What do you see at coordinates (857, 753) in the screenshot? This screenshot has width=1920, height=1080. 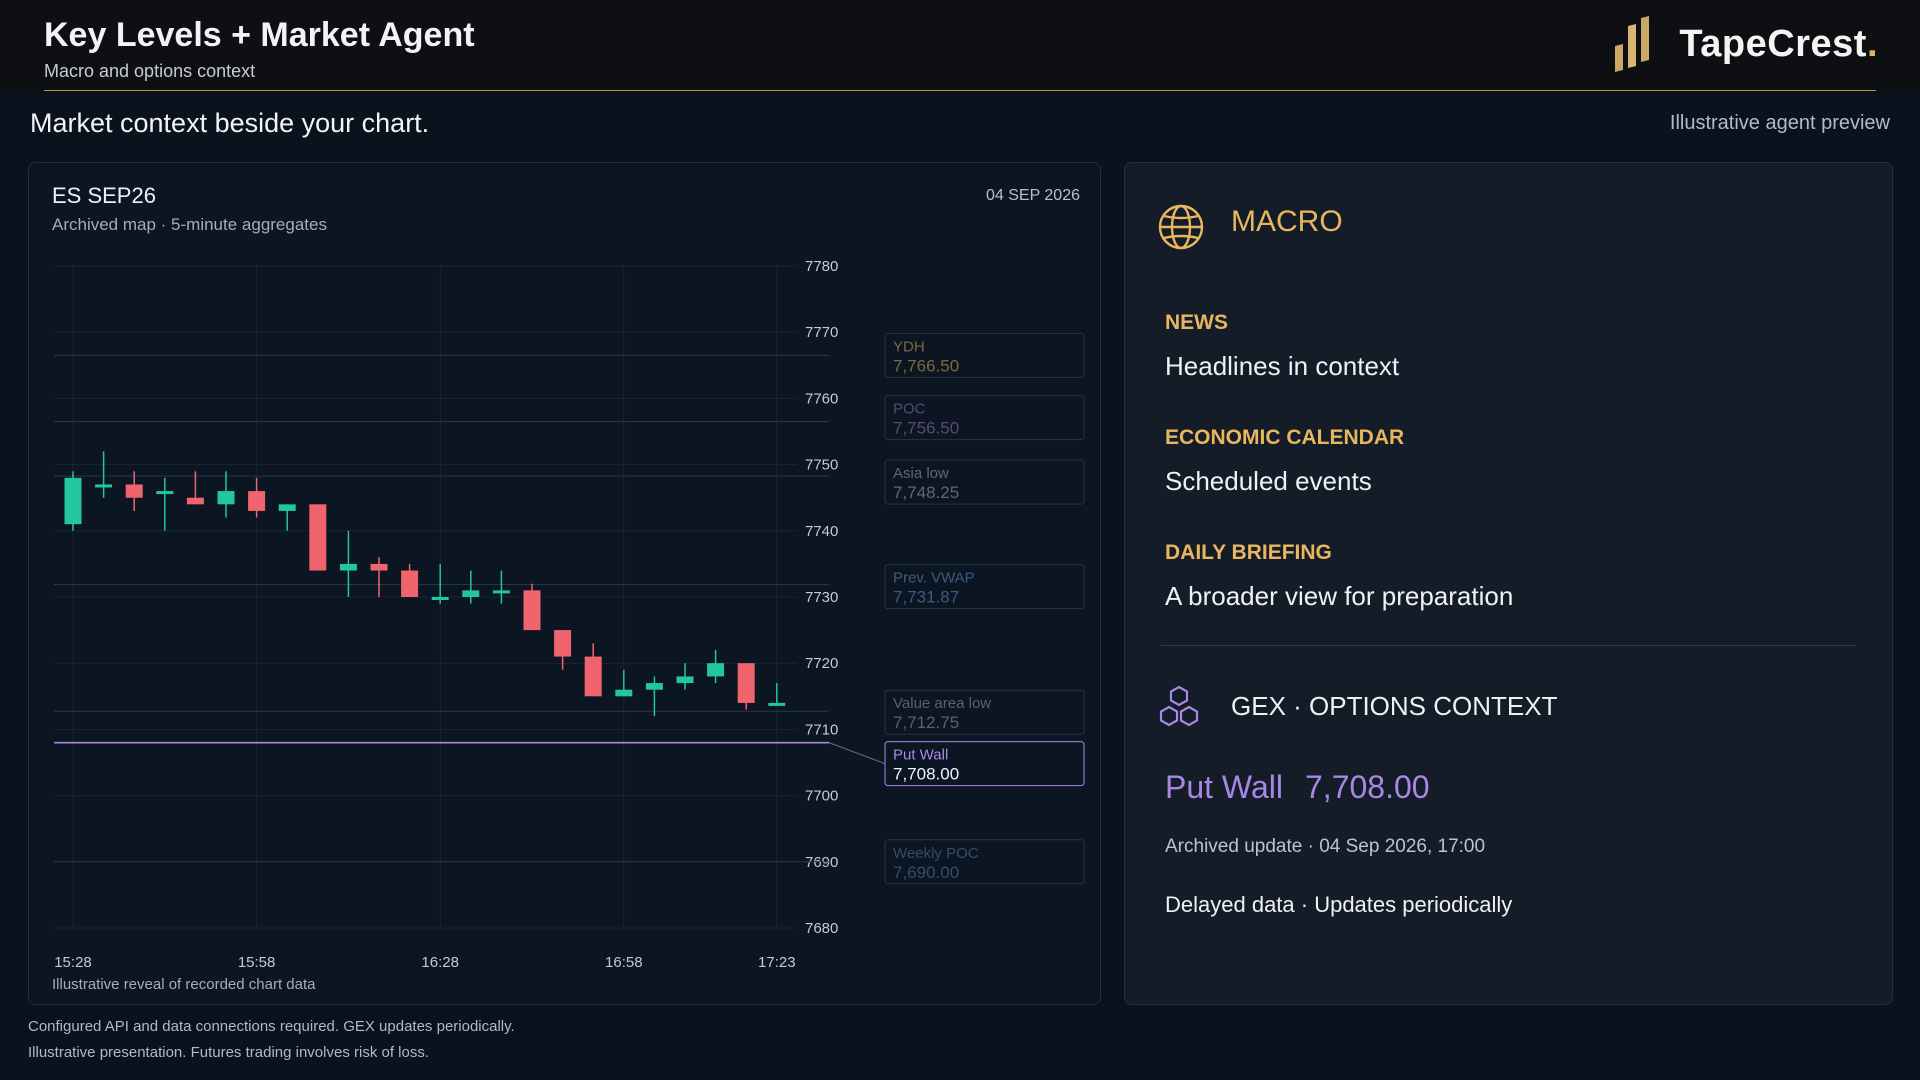 I see `level-connector` at bounding box center [857, 753].